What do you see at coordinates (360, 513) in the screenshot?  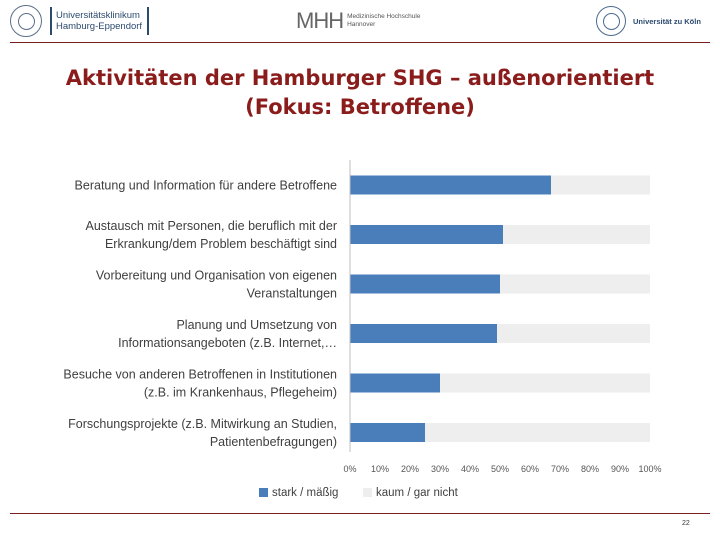 I see `footer-divider` at bounding box center [360, 513].